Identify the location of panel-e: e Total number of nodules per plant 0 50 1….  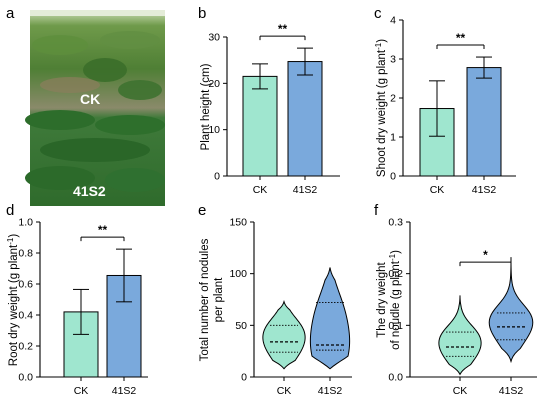
(275, 299).